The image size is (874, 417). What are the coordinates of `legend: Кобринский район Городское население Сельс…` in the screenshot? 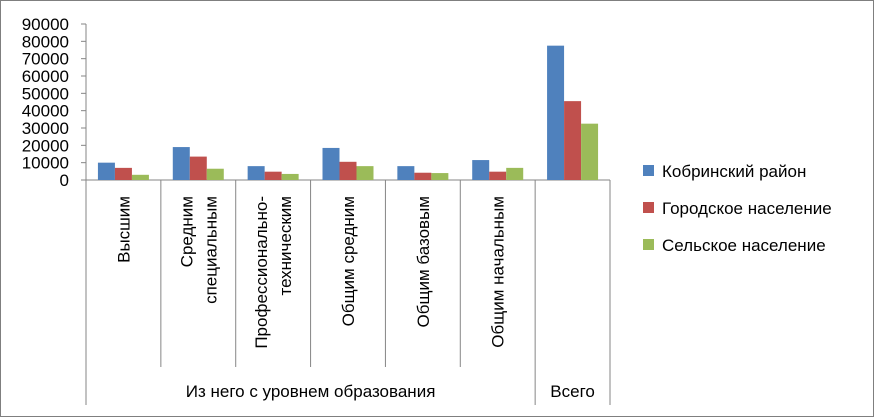 It's located at (737, 208).